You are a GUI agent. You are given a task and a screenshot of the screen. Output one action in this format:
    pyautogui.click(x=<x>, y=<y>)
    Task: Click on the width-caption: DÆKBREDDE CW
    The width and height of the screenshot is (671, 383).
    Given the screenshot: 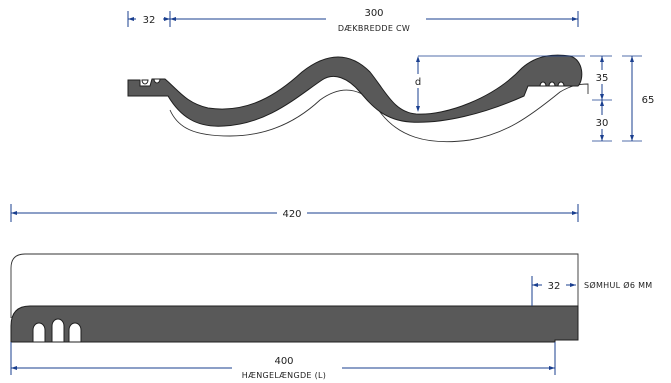 What is the action you would take?
    pyautogui.click(x=374, y=28)
    